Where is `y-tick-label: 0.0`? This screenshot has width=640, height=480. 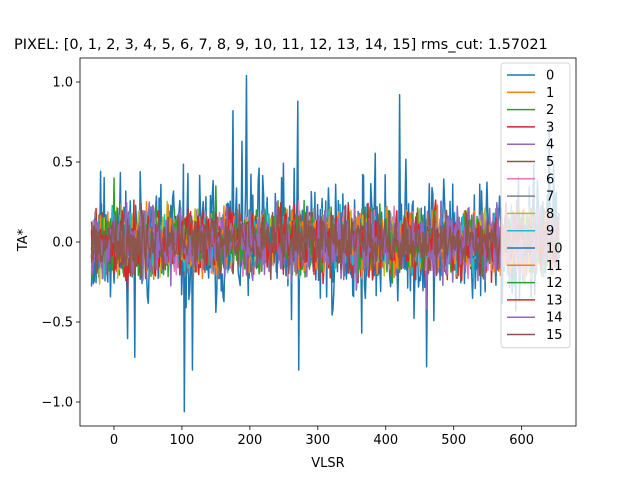 y-tick-label: 0.0 is located at coordinates (62, 243).